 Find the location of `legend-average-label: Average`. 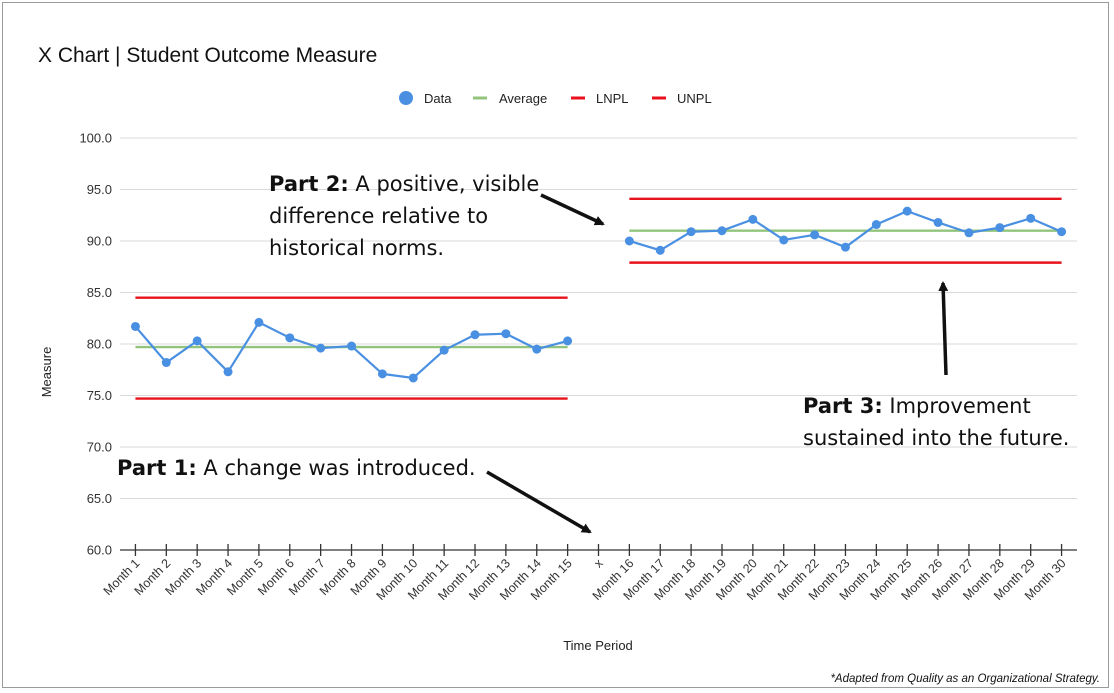

legend-average-label: Average is located at coordinates (523, 98).